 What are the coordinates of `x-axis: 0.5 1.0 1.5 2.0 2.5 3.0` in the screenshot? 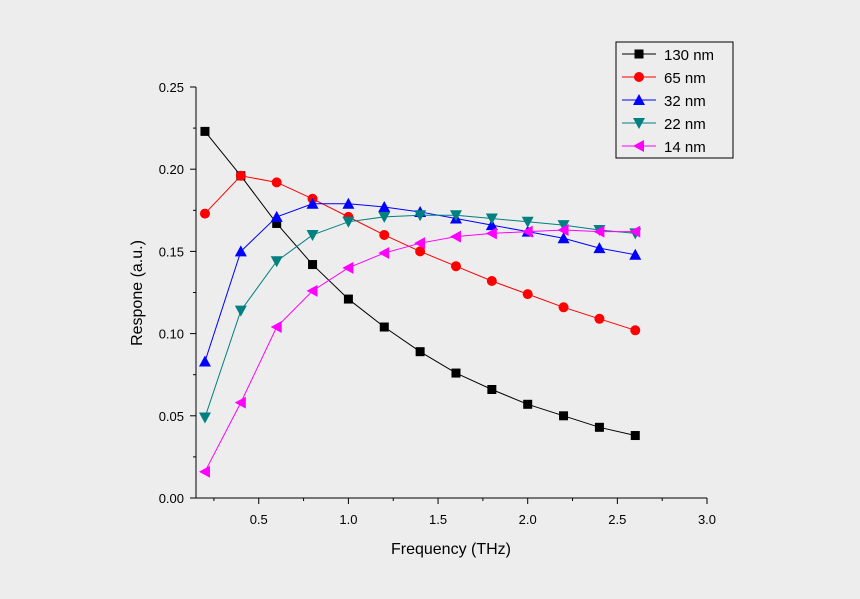 It's located at (464, 512).